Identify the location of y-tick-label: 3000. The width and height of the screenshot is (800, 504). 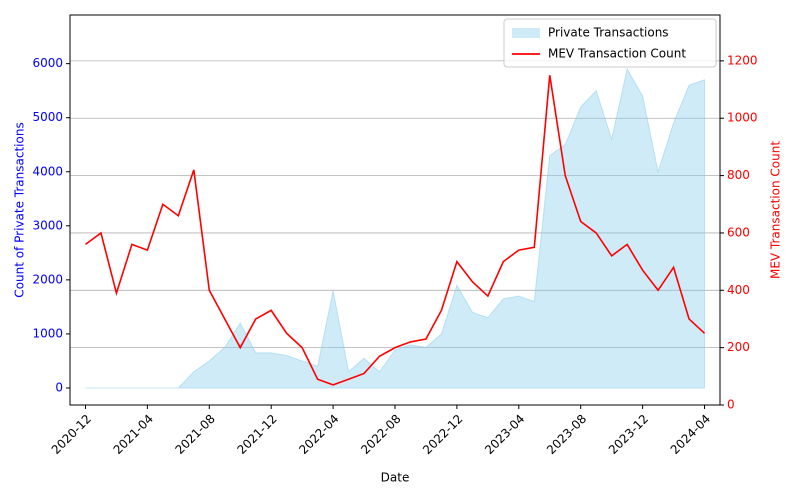
(47, 225).